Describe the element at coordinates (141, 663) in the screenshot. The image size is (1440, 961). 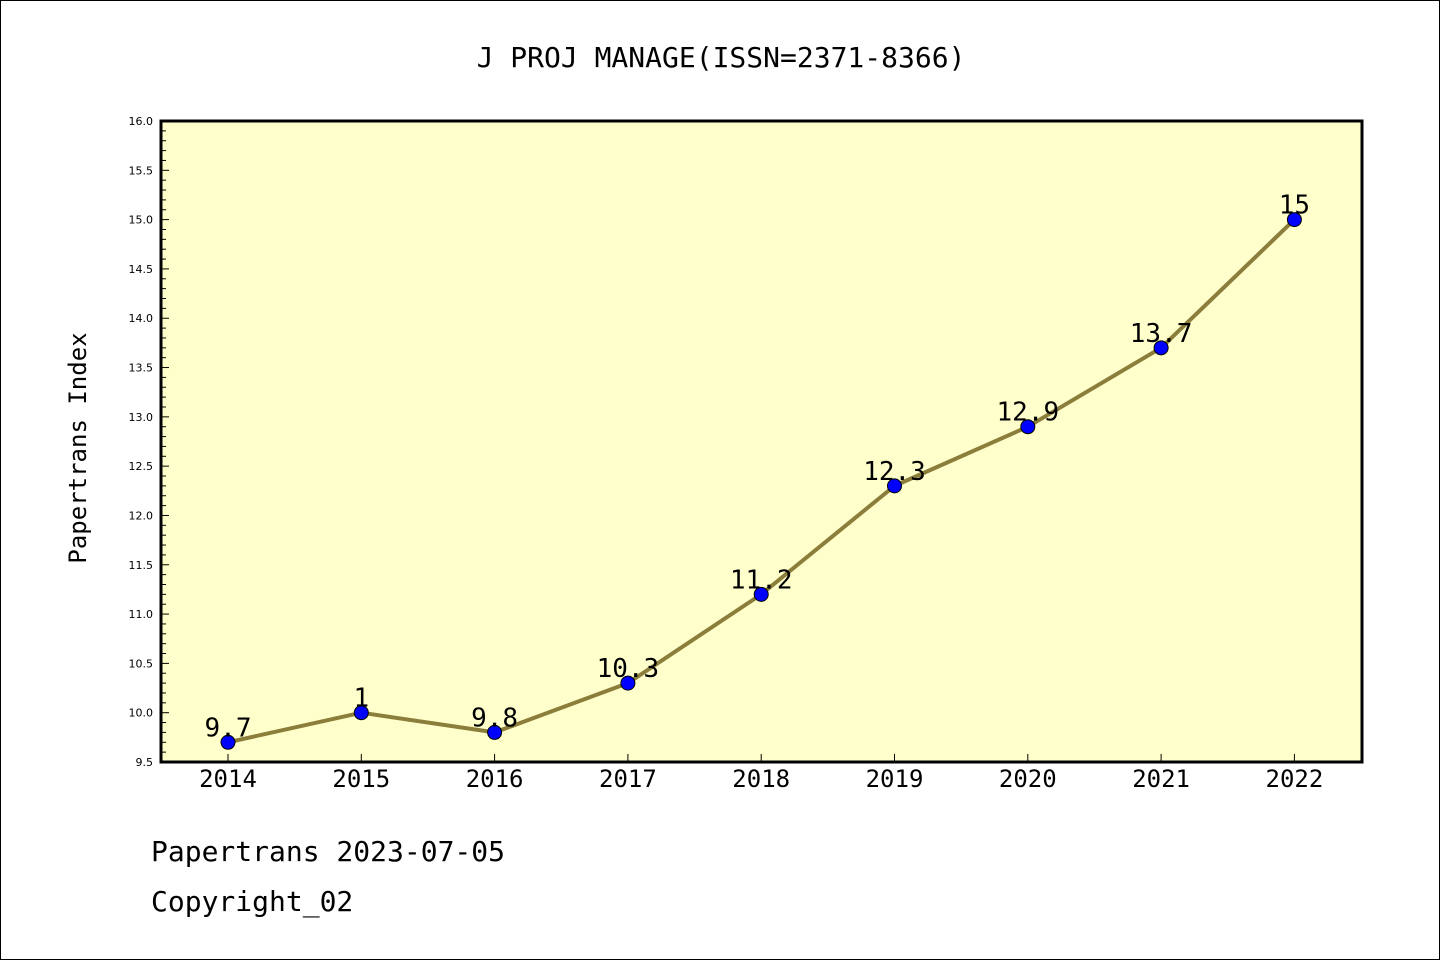
I see `y-tick-label: 10.5` at that location.